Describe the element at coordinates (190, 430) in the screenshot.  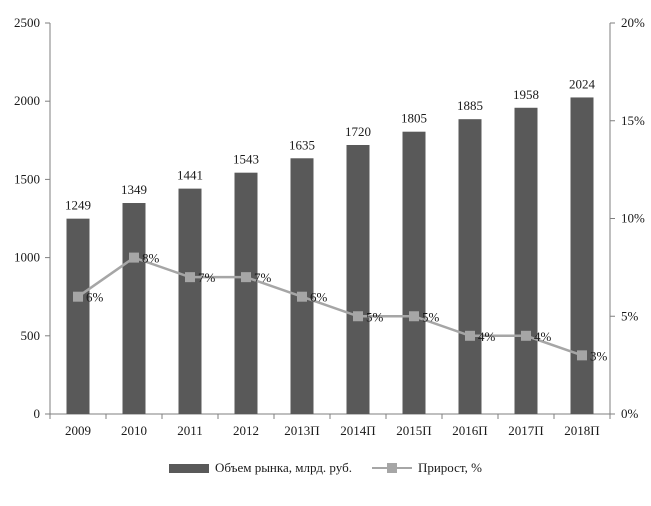
I see `x-tick-label: 2011` at that location.